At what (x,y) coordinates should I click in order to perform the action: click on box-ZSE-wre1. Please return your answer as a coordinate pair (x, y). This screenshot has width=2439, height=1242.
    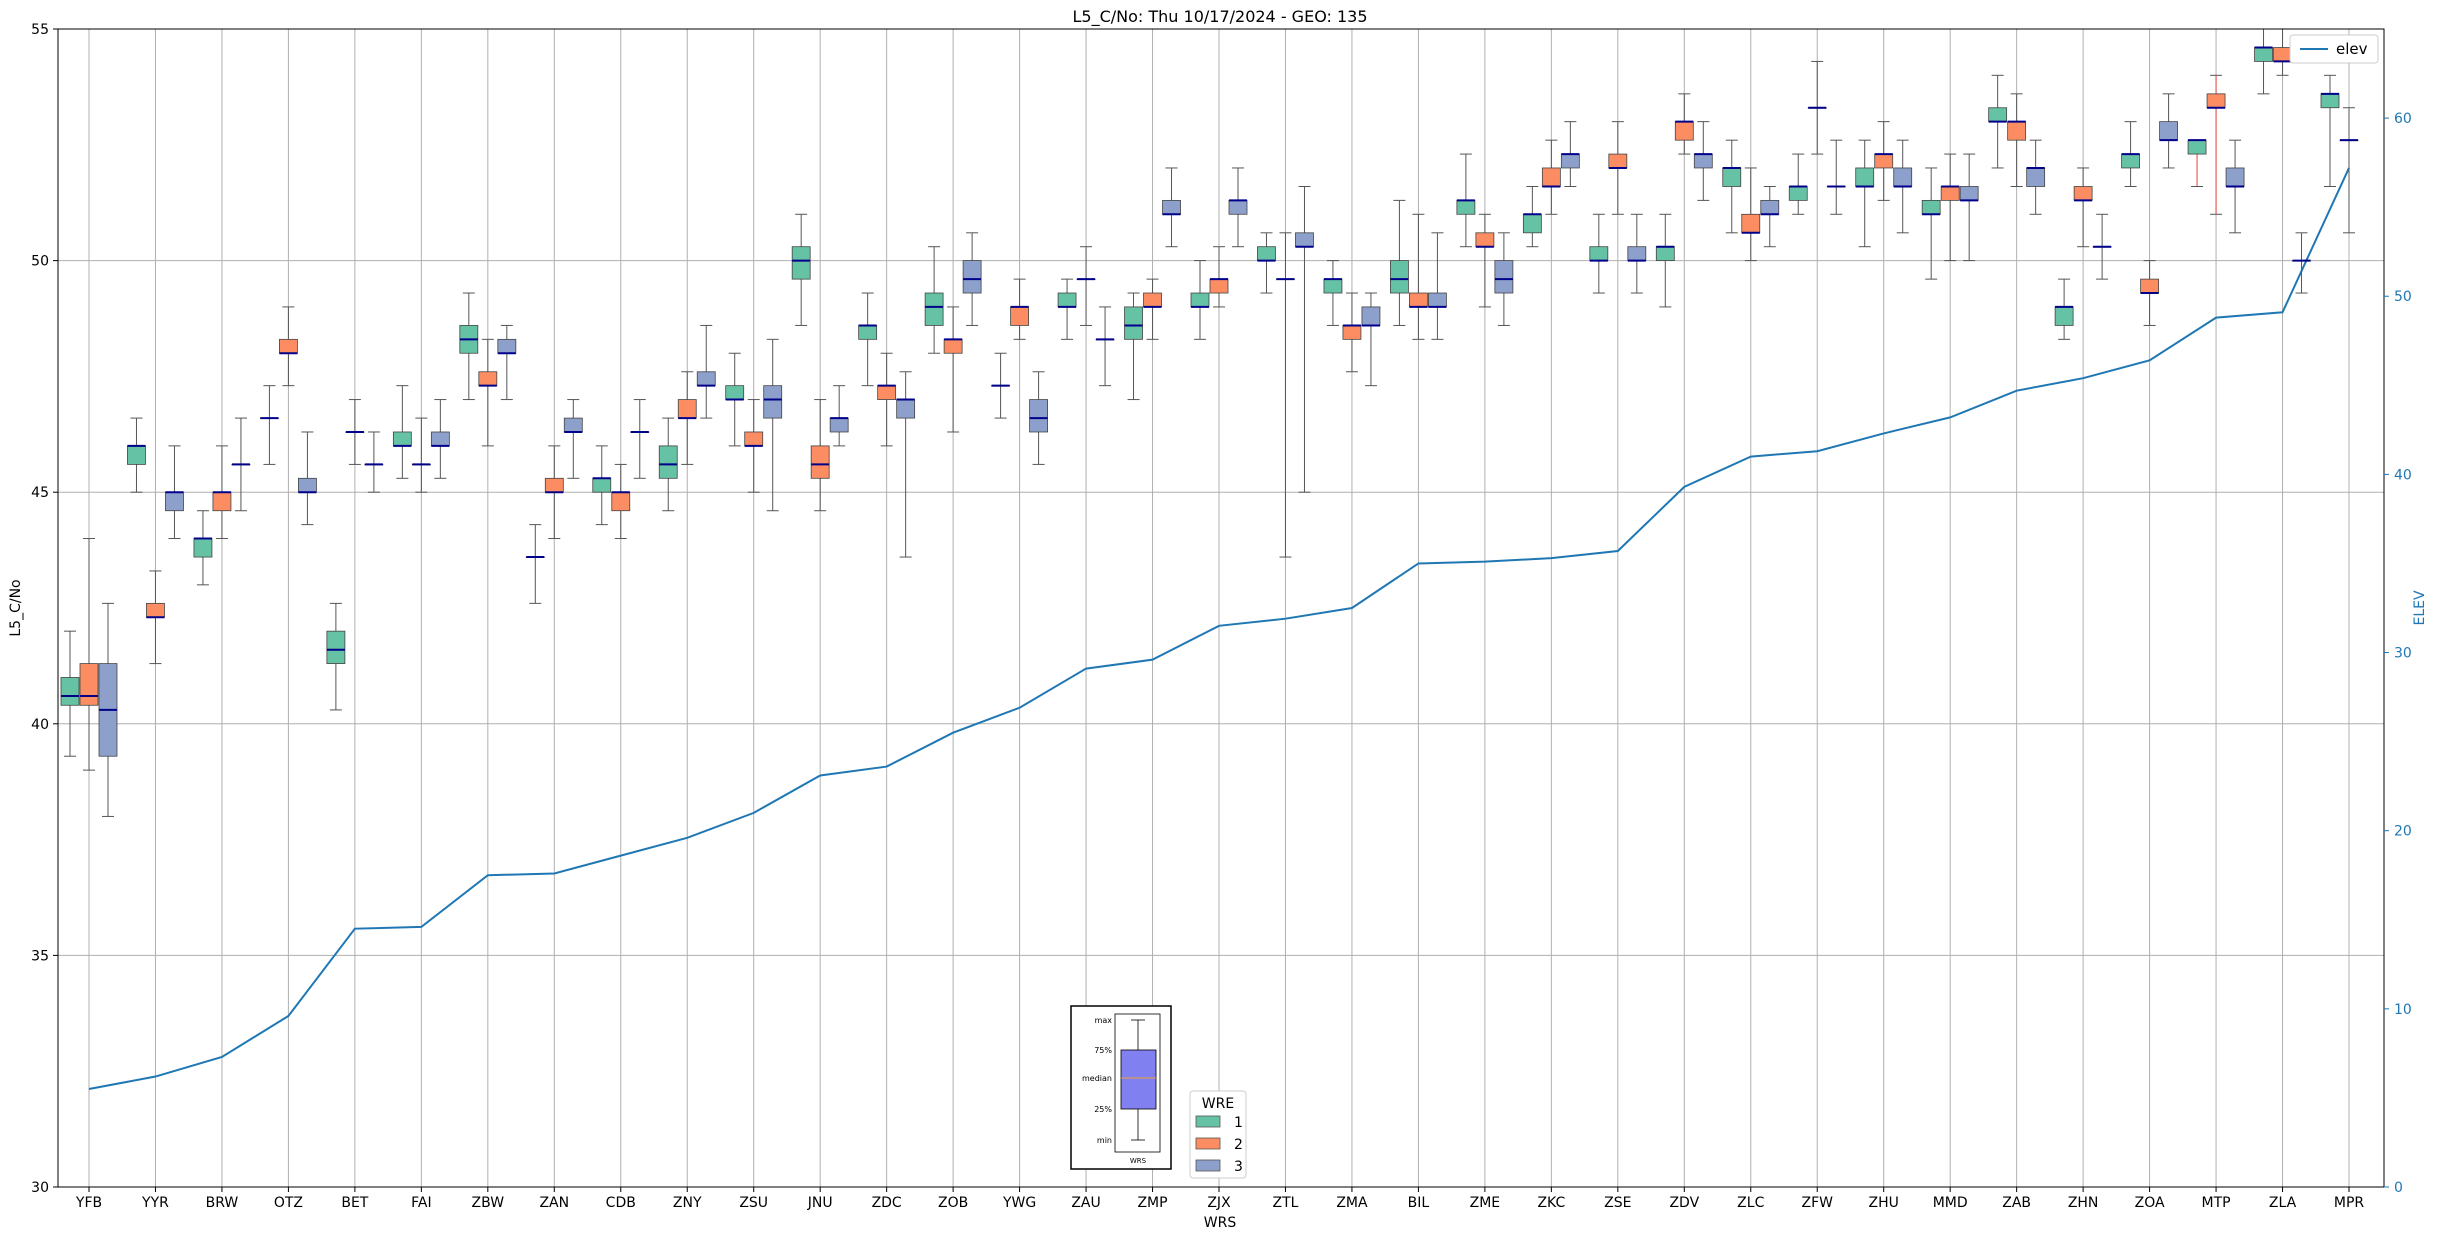
    Looking at the image, I should click on (1599, 253).